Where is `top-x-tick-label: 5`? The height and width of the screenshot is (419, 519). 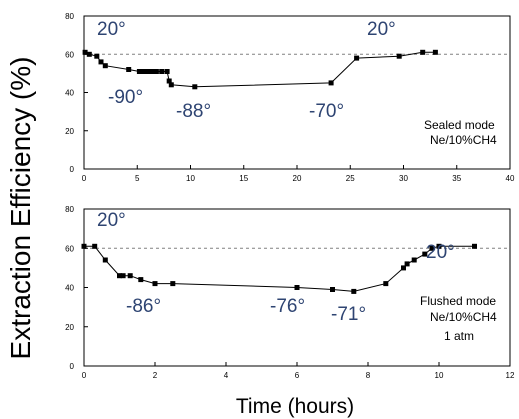
top-x-tick-label: 5 is located at coordinates (137, 178).